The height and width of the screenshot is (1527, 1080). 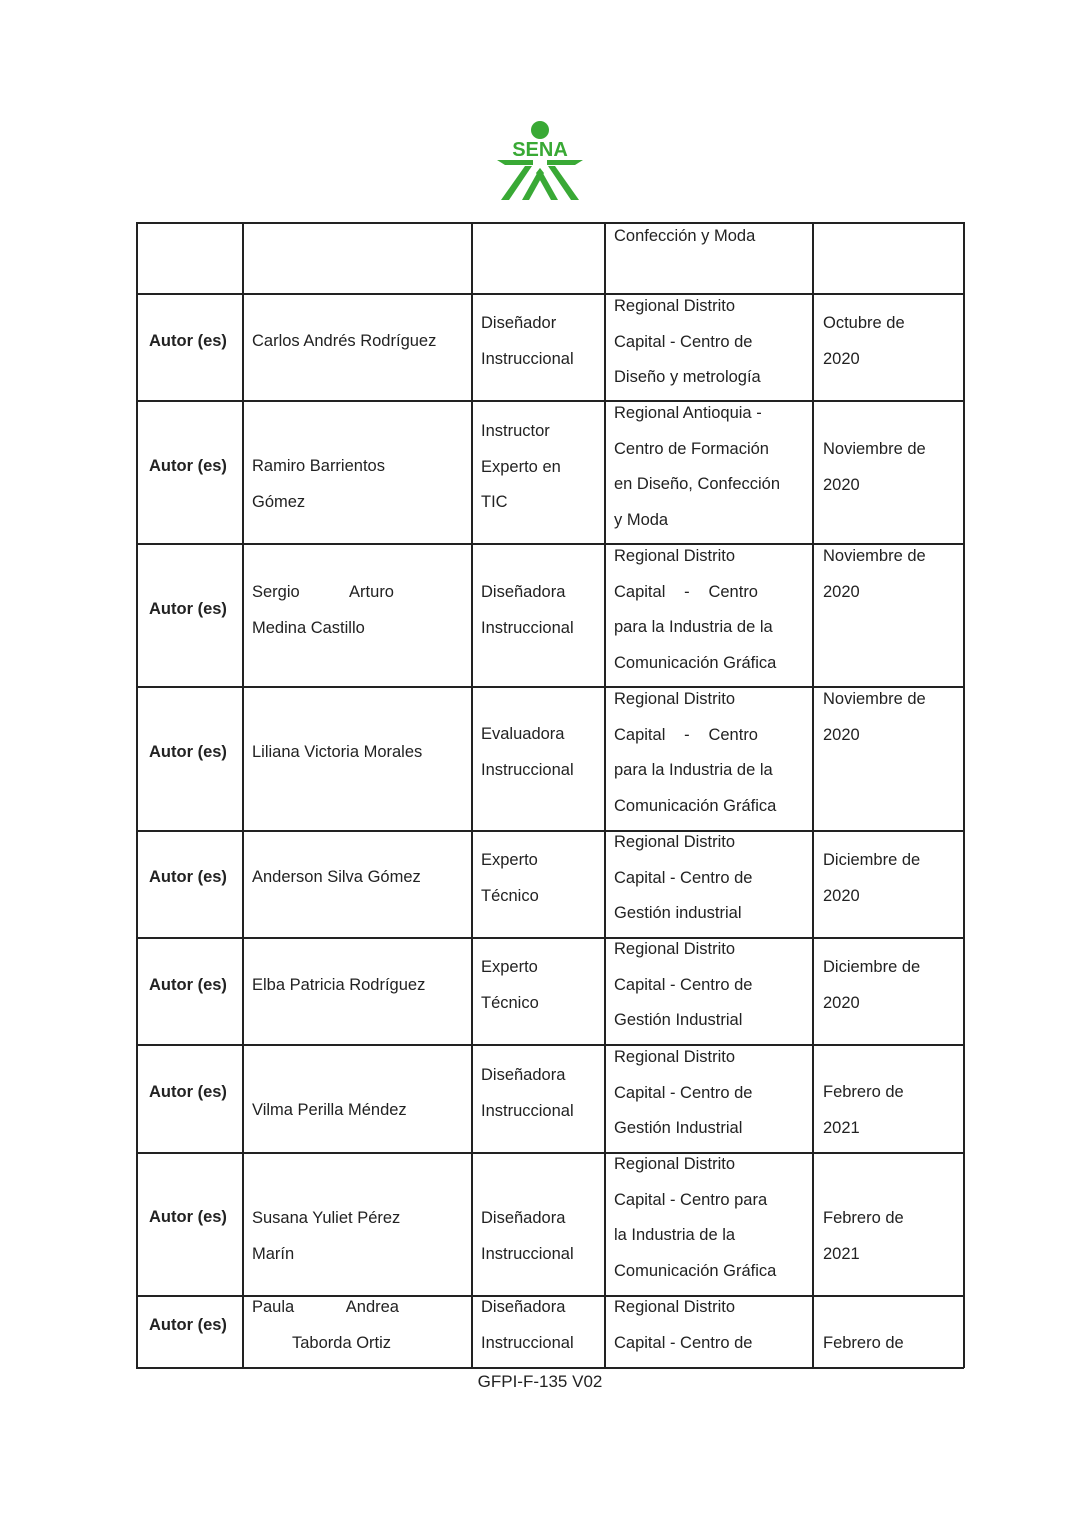 What do you see at coordinates (318, 466) in the screenshot?
I see `author-name: Ramiro Barrientos` at bounding box center [318, 466].